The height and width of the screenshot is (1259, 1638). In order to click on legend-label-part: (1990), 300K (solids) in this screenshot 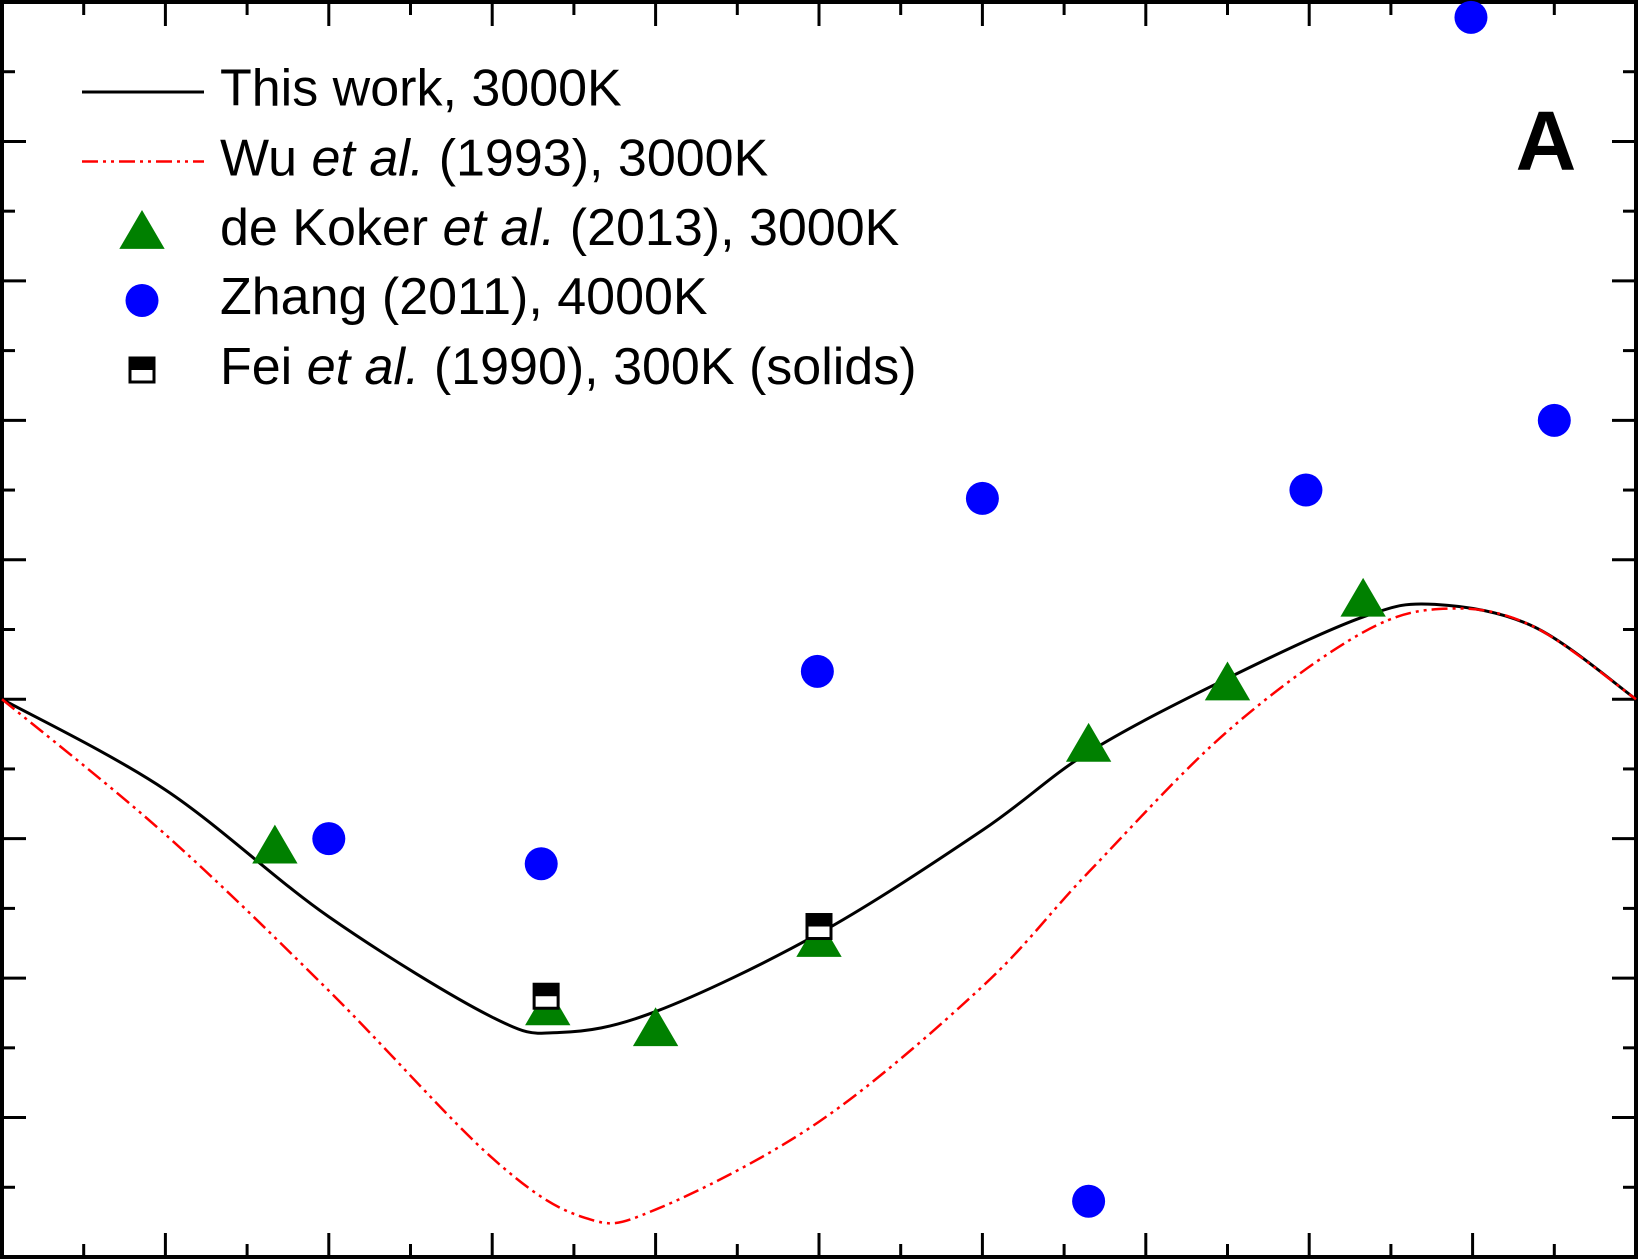, I will do `click(667, 367)`.